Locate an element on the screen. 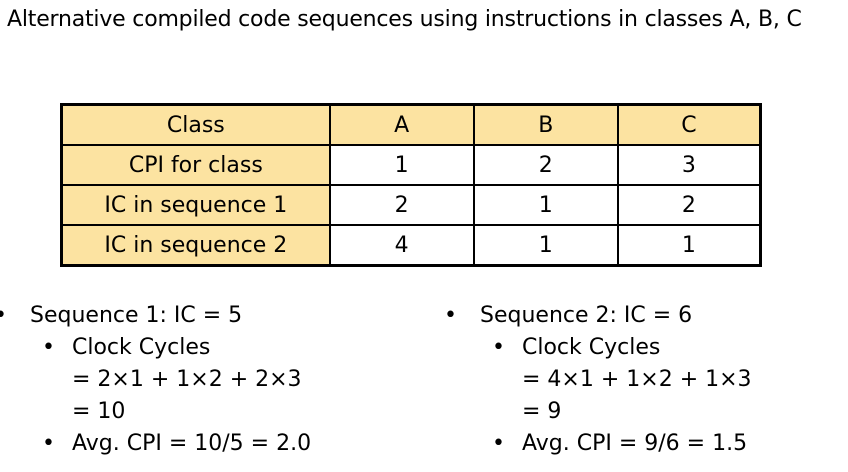 The width and height of the screenshot is (848, 472). table-row-ic-seq1: IC in sequence 1 2 1 2 is located at coordinates (411, 205).